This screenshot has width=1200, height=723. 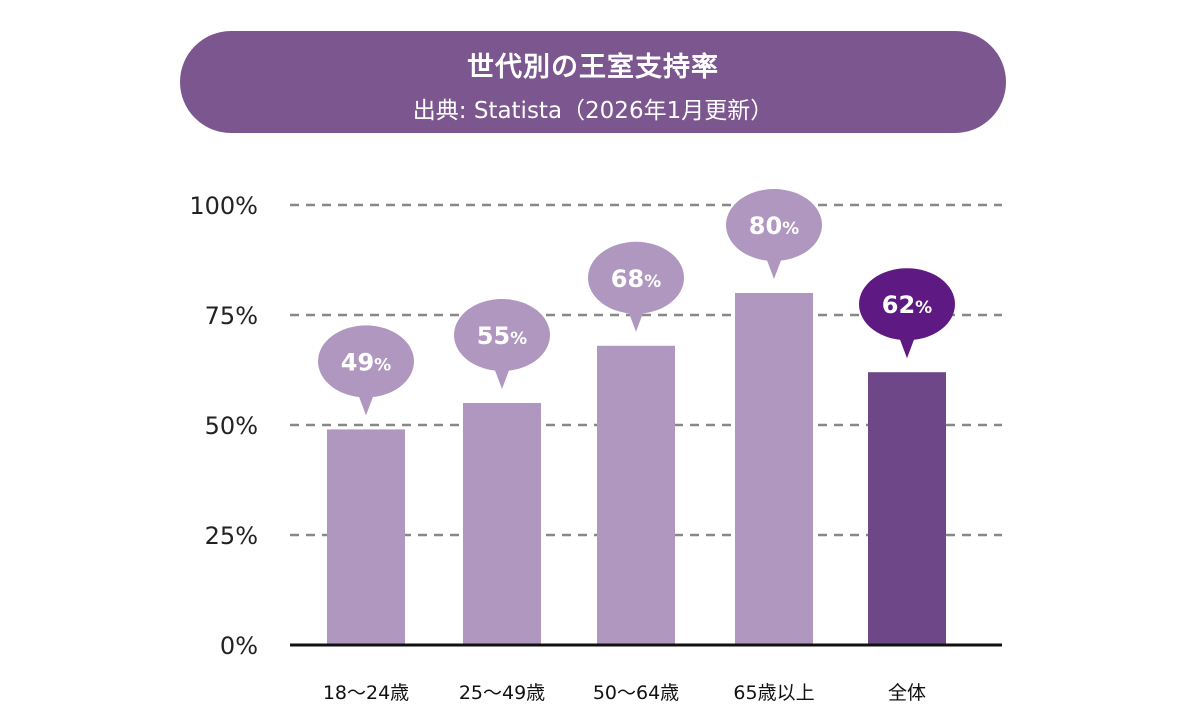 I want to click on chart-header: 世代別の王室支持率 出典: Statista（2026年1月更新）, so click(x=593, y=82).